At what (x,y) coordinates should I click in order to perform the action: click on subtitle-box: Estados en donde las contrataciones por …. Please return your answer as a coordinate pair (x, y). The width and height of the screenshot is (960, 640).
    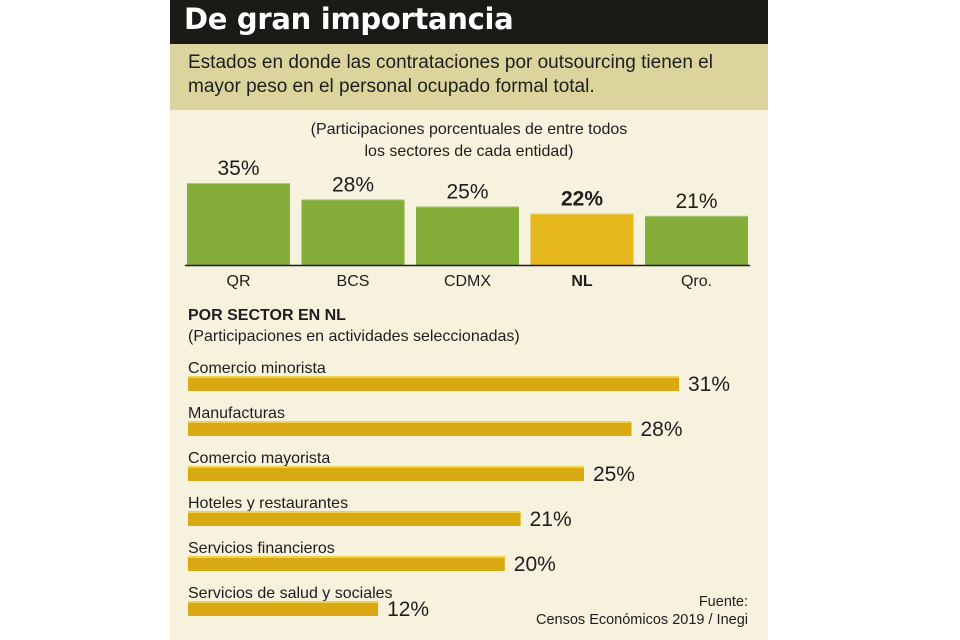
    Looking at the image, I should click on (469, 77).